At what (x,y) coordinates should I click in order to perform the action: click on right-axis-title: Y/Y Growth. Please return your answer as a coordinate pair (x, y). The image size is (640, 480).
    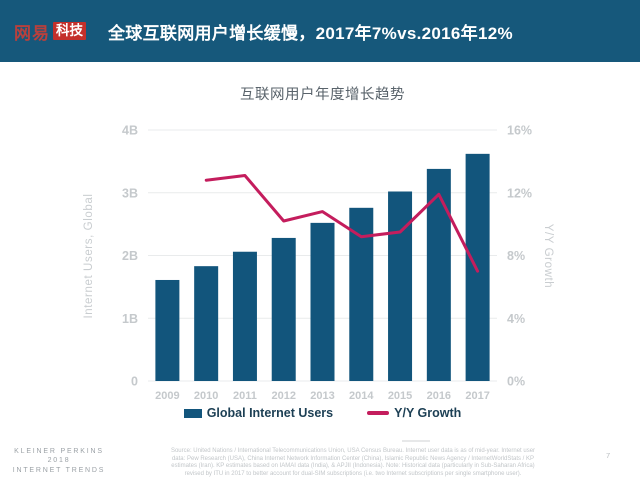
    Looking at the image, I should click on (548, 256).